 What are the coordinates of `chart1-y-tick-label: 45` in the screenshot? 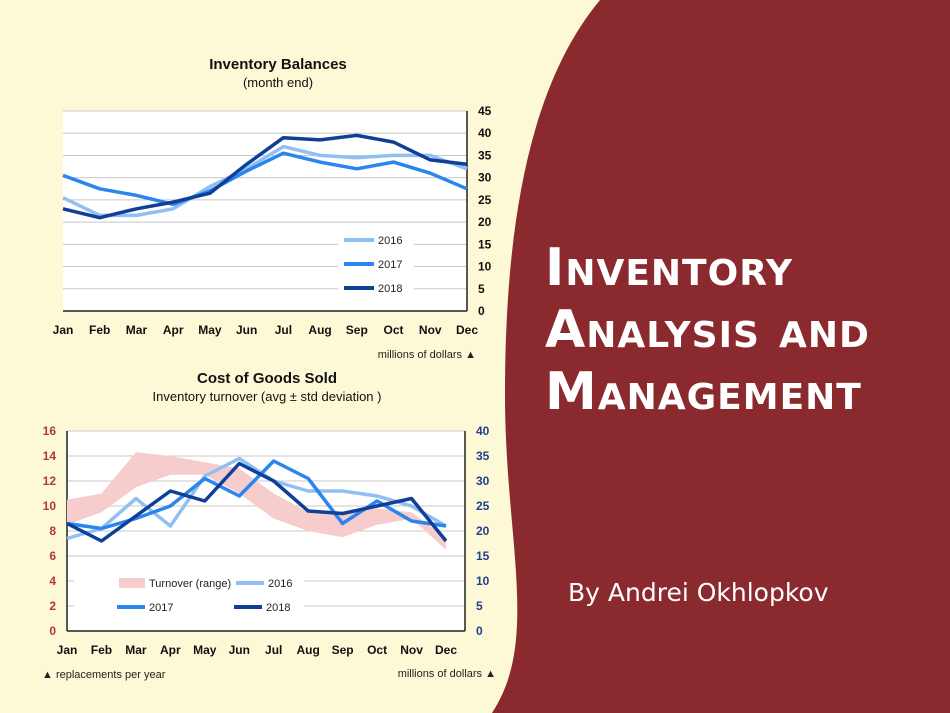 It's located at (485, 111).